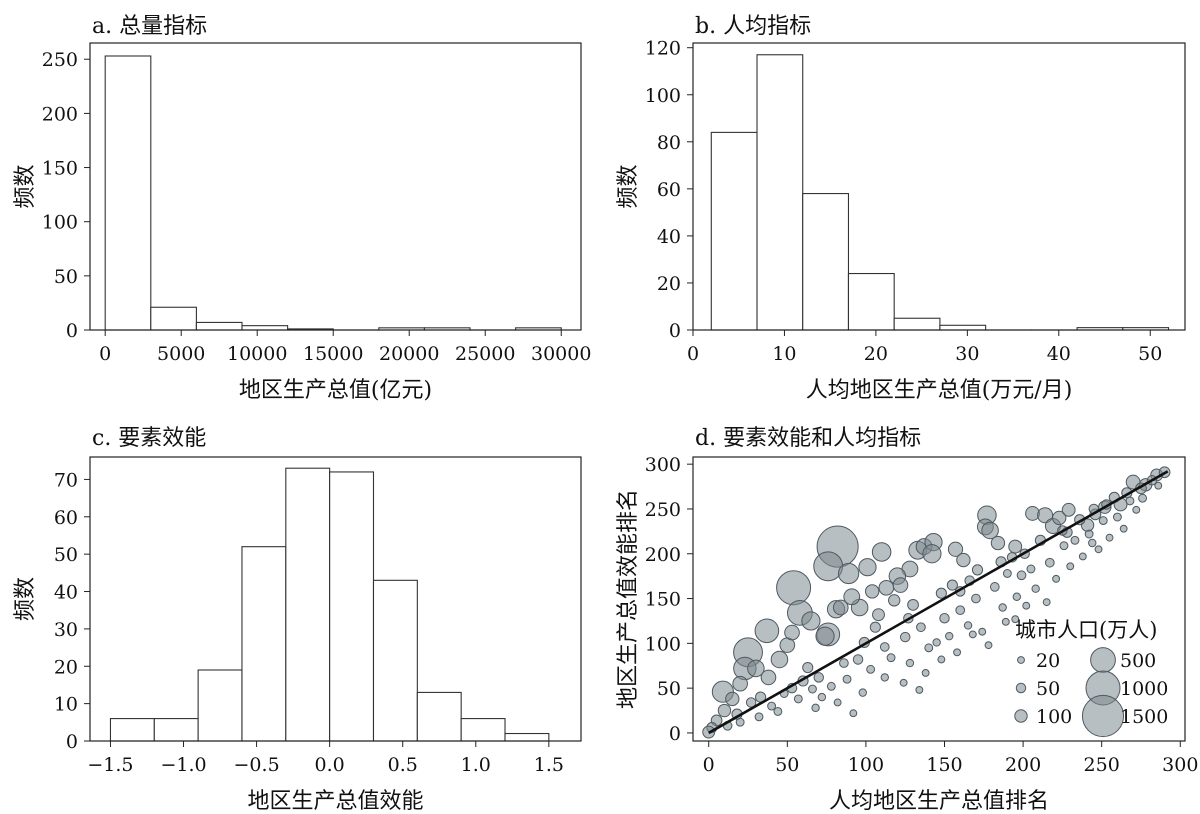  I want to click on x-tick-label: −0.5, so click(257, 765).